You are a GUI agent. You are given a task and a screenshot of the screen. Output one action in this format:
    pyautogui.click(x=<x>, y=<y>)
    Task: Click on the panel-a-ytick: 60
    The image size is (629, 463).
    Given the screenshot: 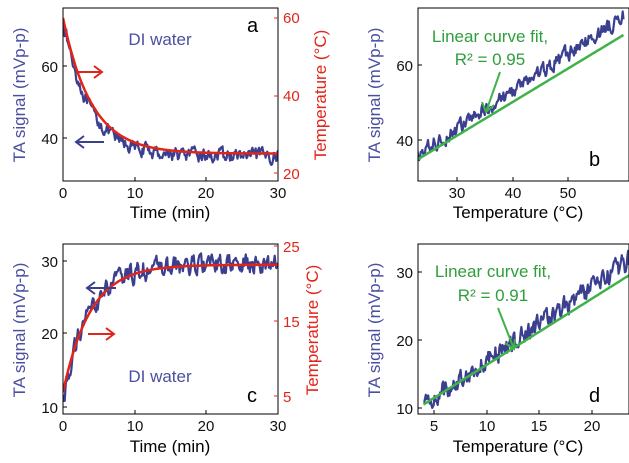 What is the action you would take?
    pyautogui.click(x=49, y=67)
    